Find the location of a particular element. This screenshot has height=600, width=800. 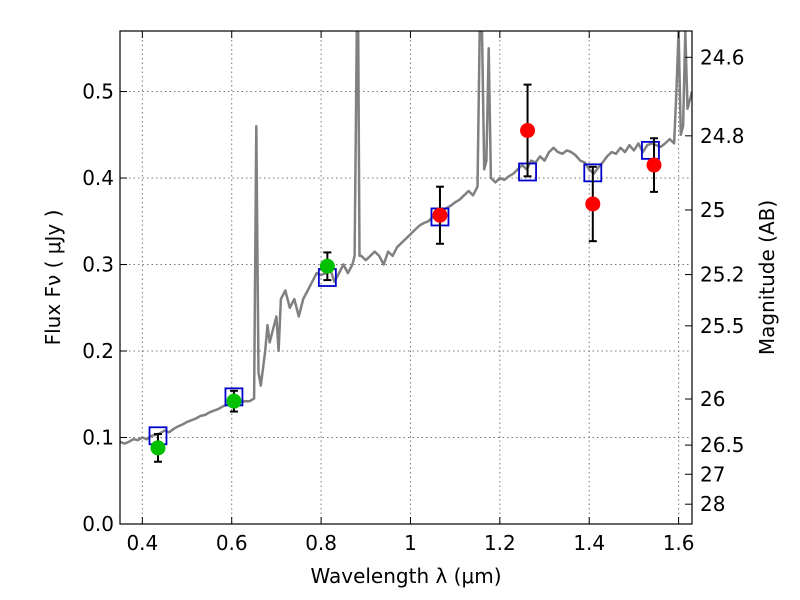

y2-tick-label: 25.5 is located at coordinates (722, 326).